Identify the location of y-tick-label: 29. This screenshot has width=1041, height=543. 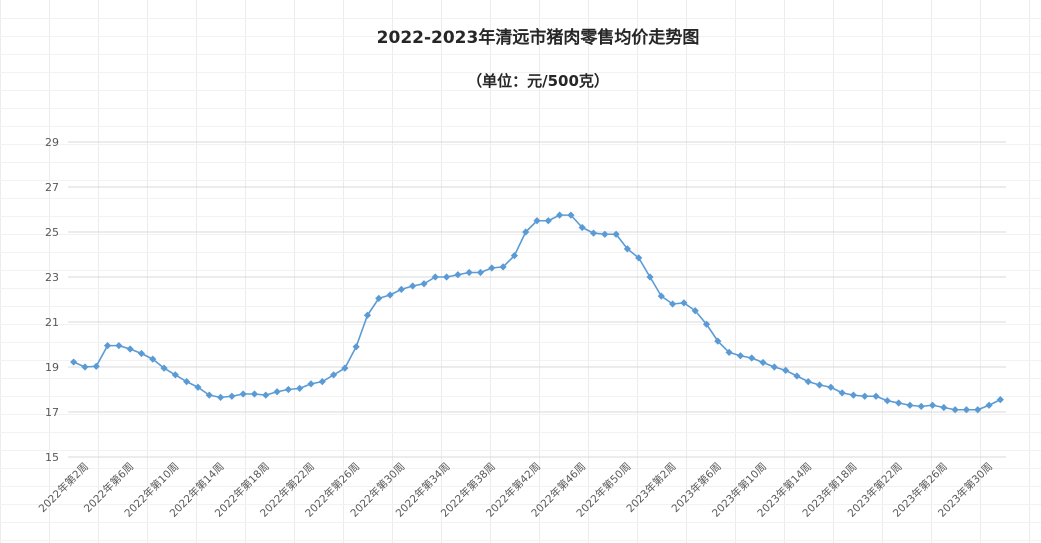
(52, 142).